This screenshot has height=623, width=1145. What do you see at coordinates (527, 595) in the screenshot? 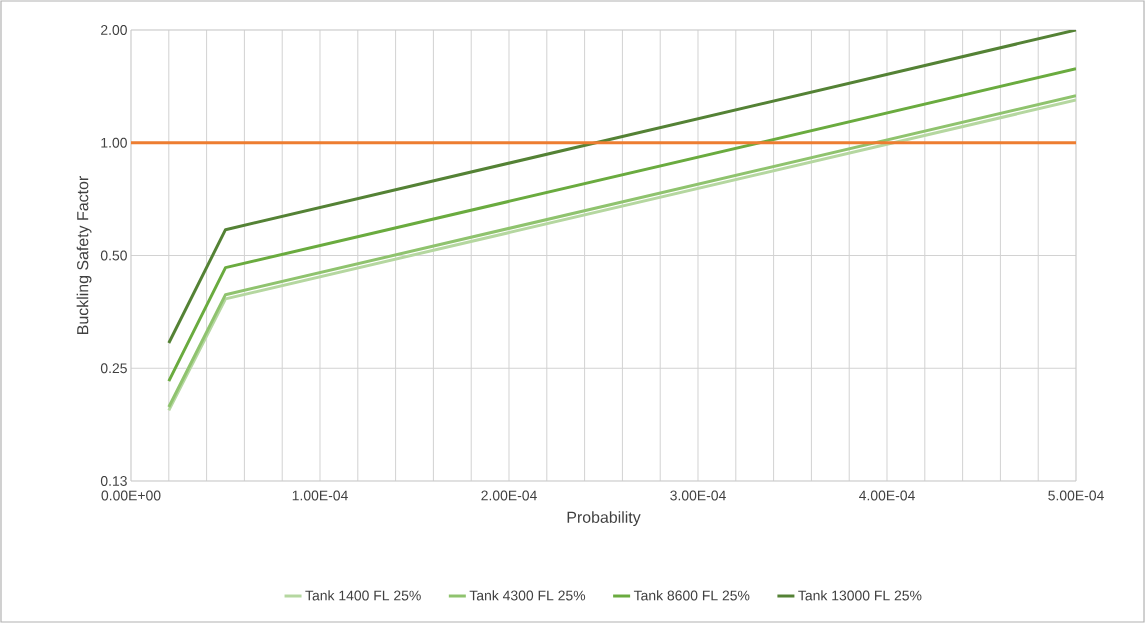
I see `legend-label: Tank 4300 FL 25%` at bounding box center [527, 595].